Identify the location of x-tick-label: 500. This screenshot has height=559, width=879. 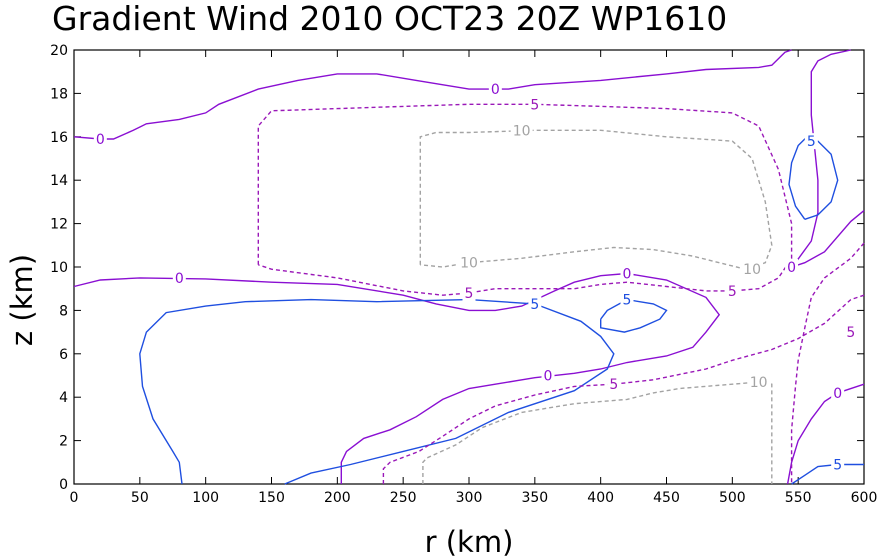
(732, 498).